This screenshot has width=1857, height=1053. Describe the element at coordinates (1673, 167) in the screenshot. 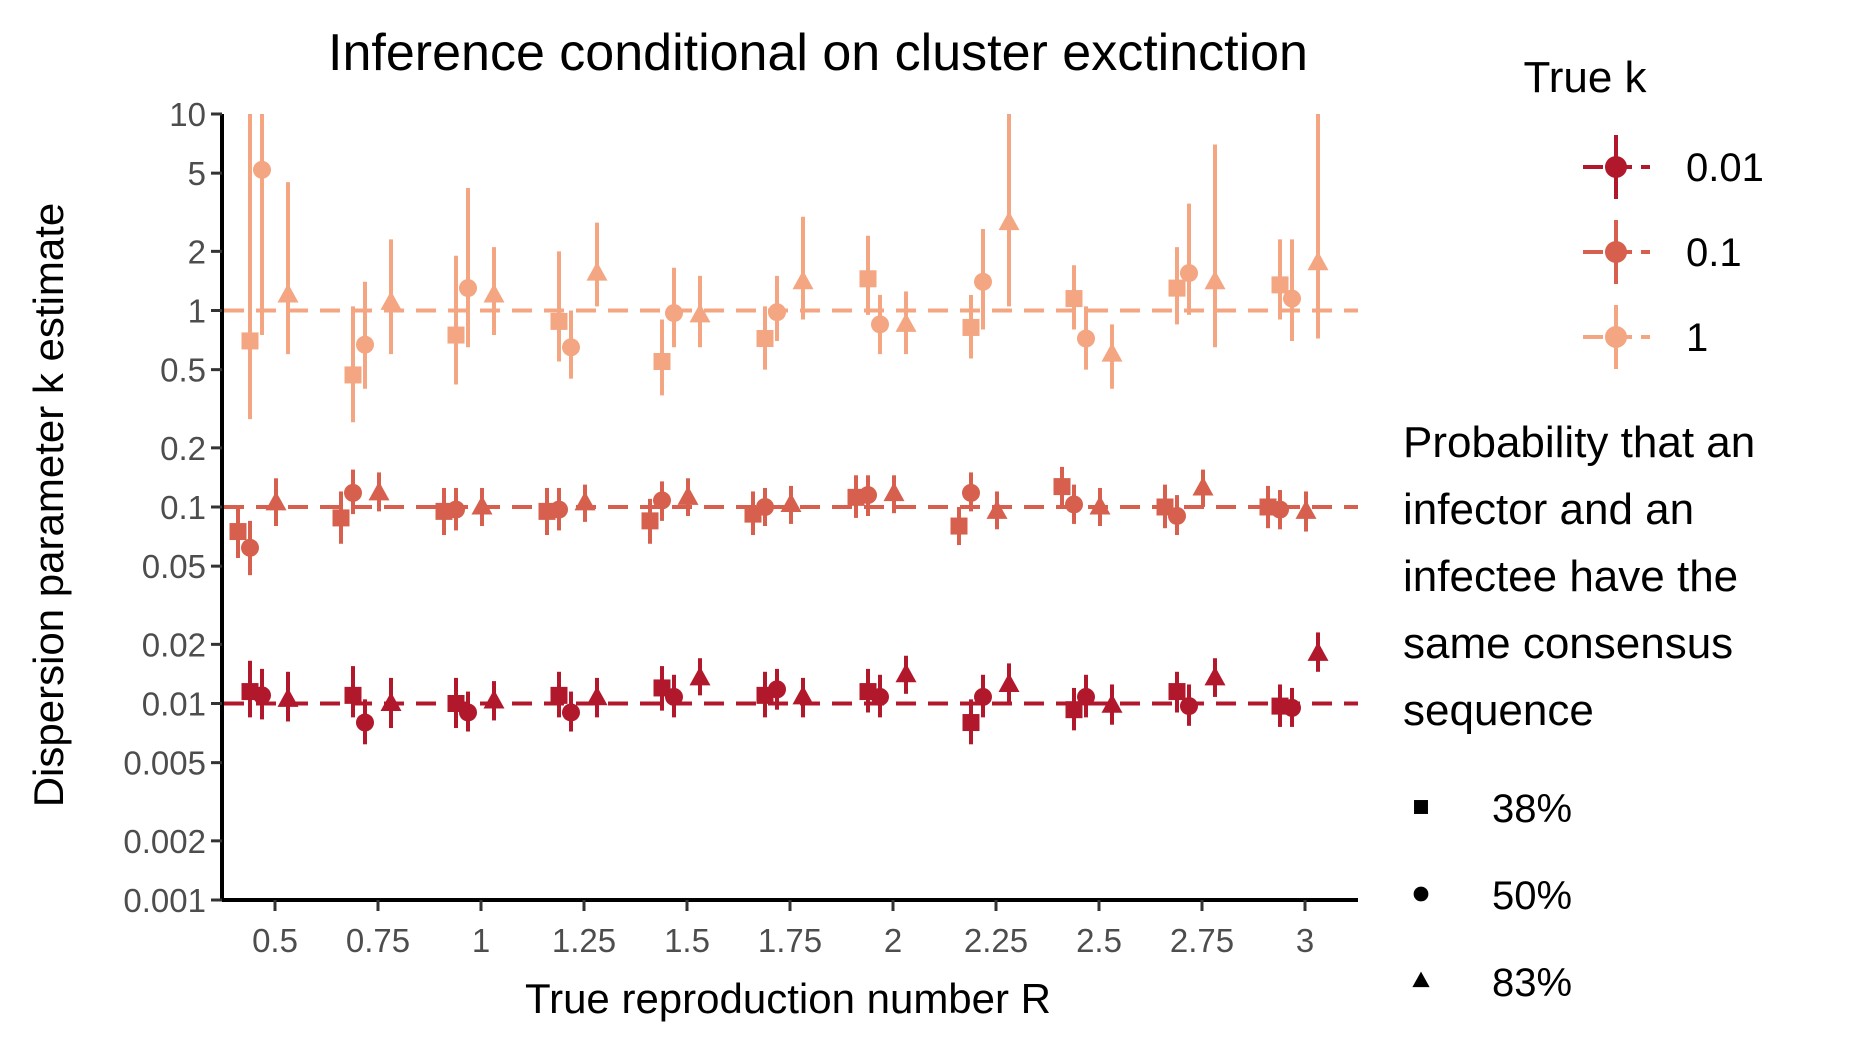

I see `legend-true-k-entry: 0.01` at that location.